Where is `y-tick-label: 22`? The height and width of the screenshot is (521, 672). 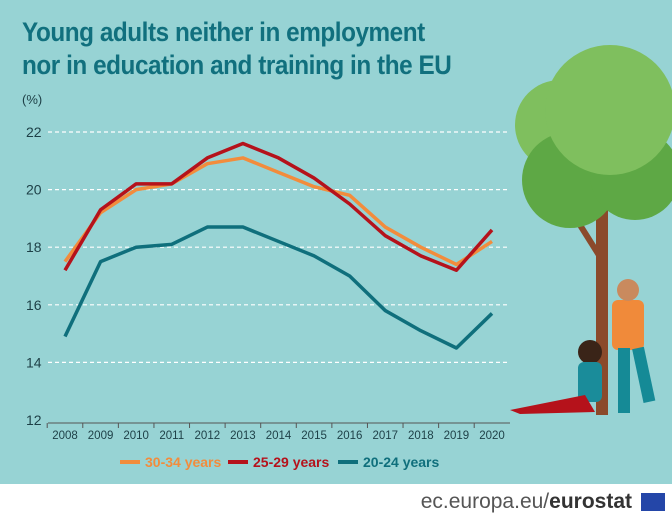 y-tick-label: 22 is located at coordinates (34, 132).